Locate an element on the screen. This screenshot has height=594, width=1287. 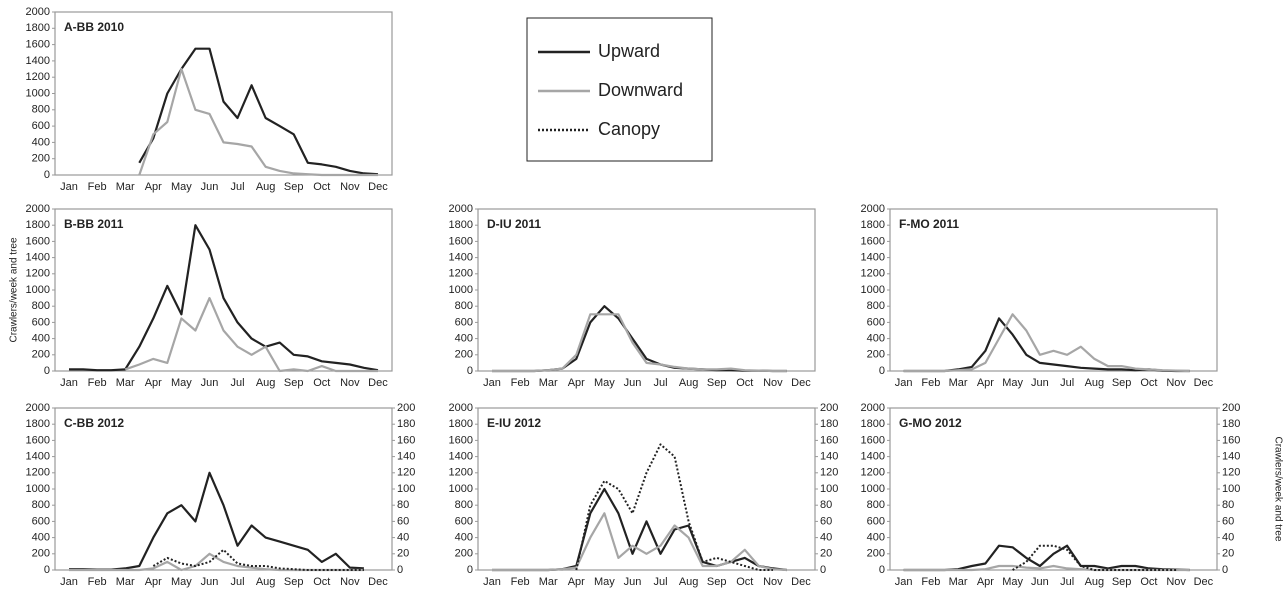
y2-tick-label: 140 is located at coordinates (406, 457).